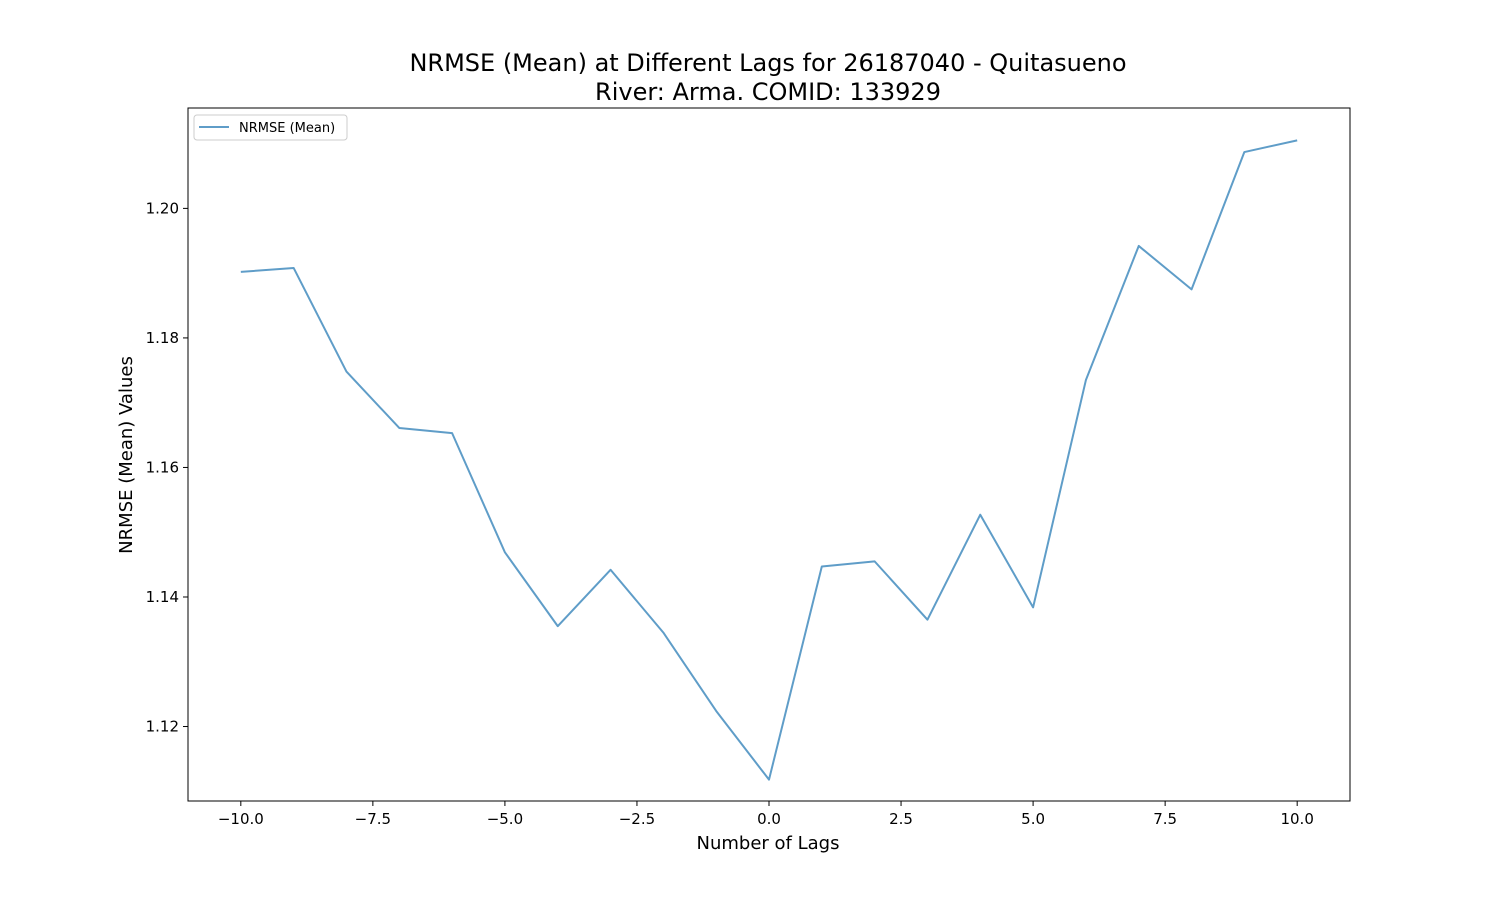  What do you see at coordinates (162, 208) in the screenshot?
I see `y-tick-label: 1.20` at bounding box center [162, 208].